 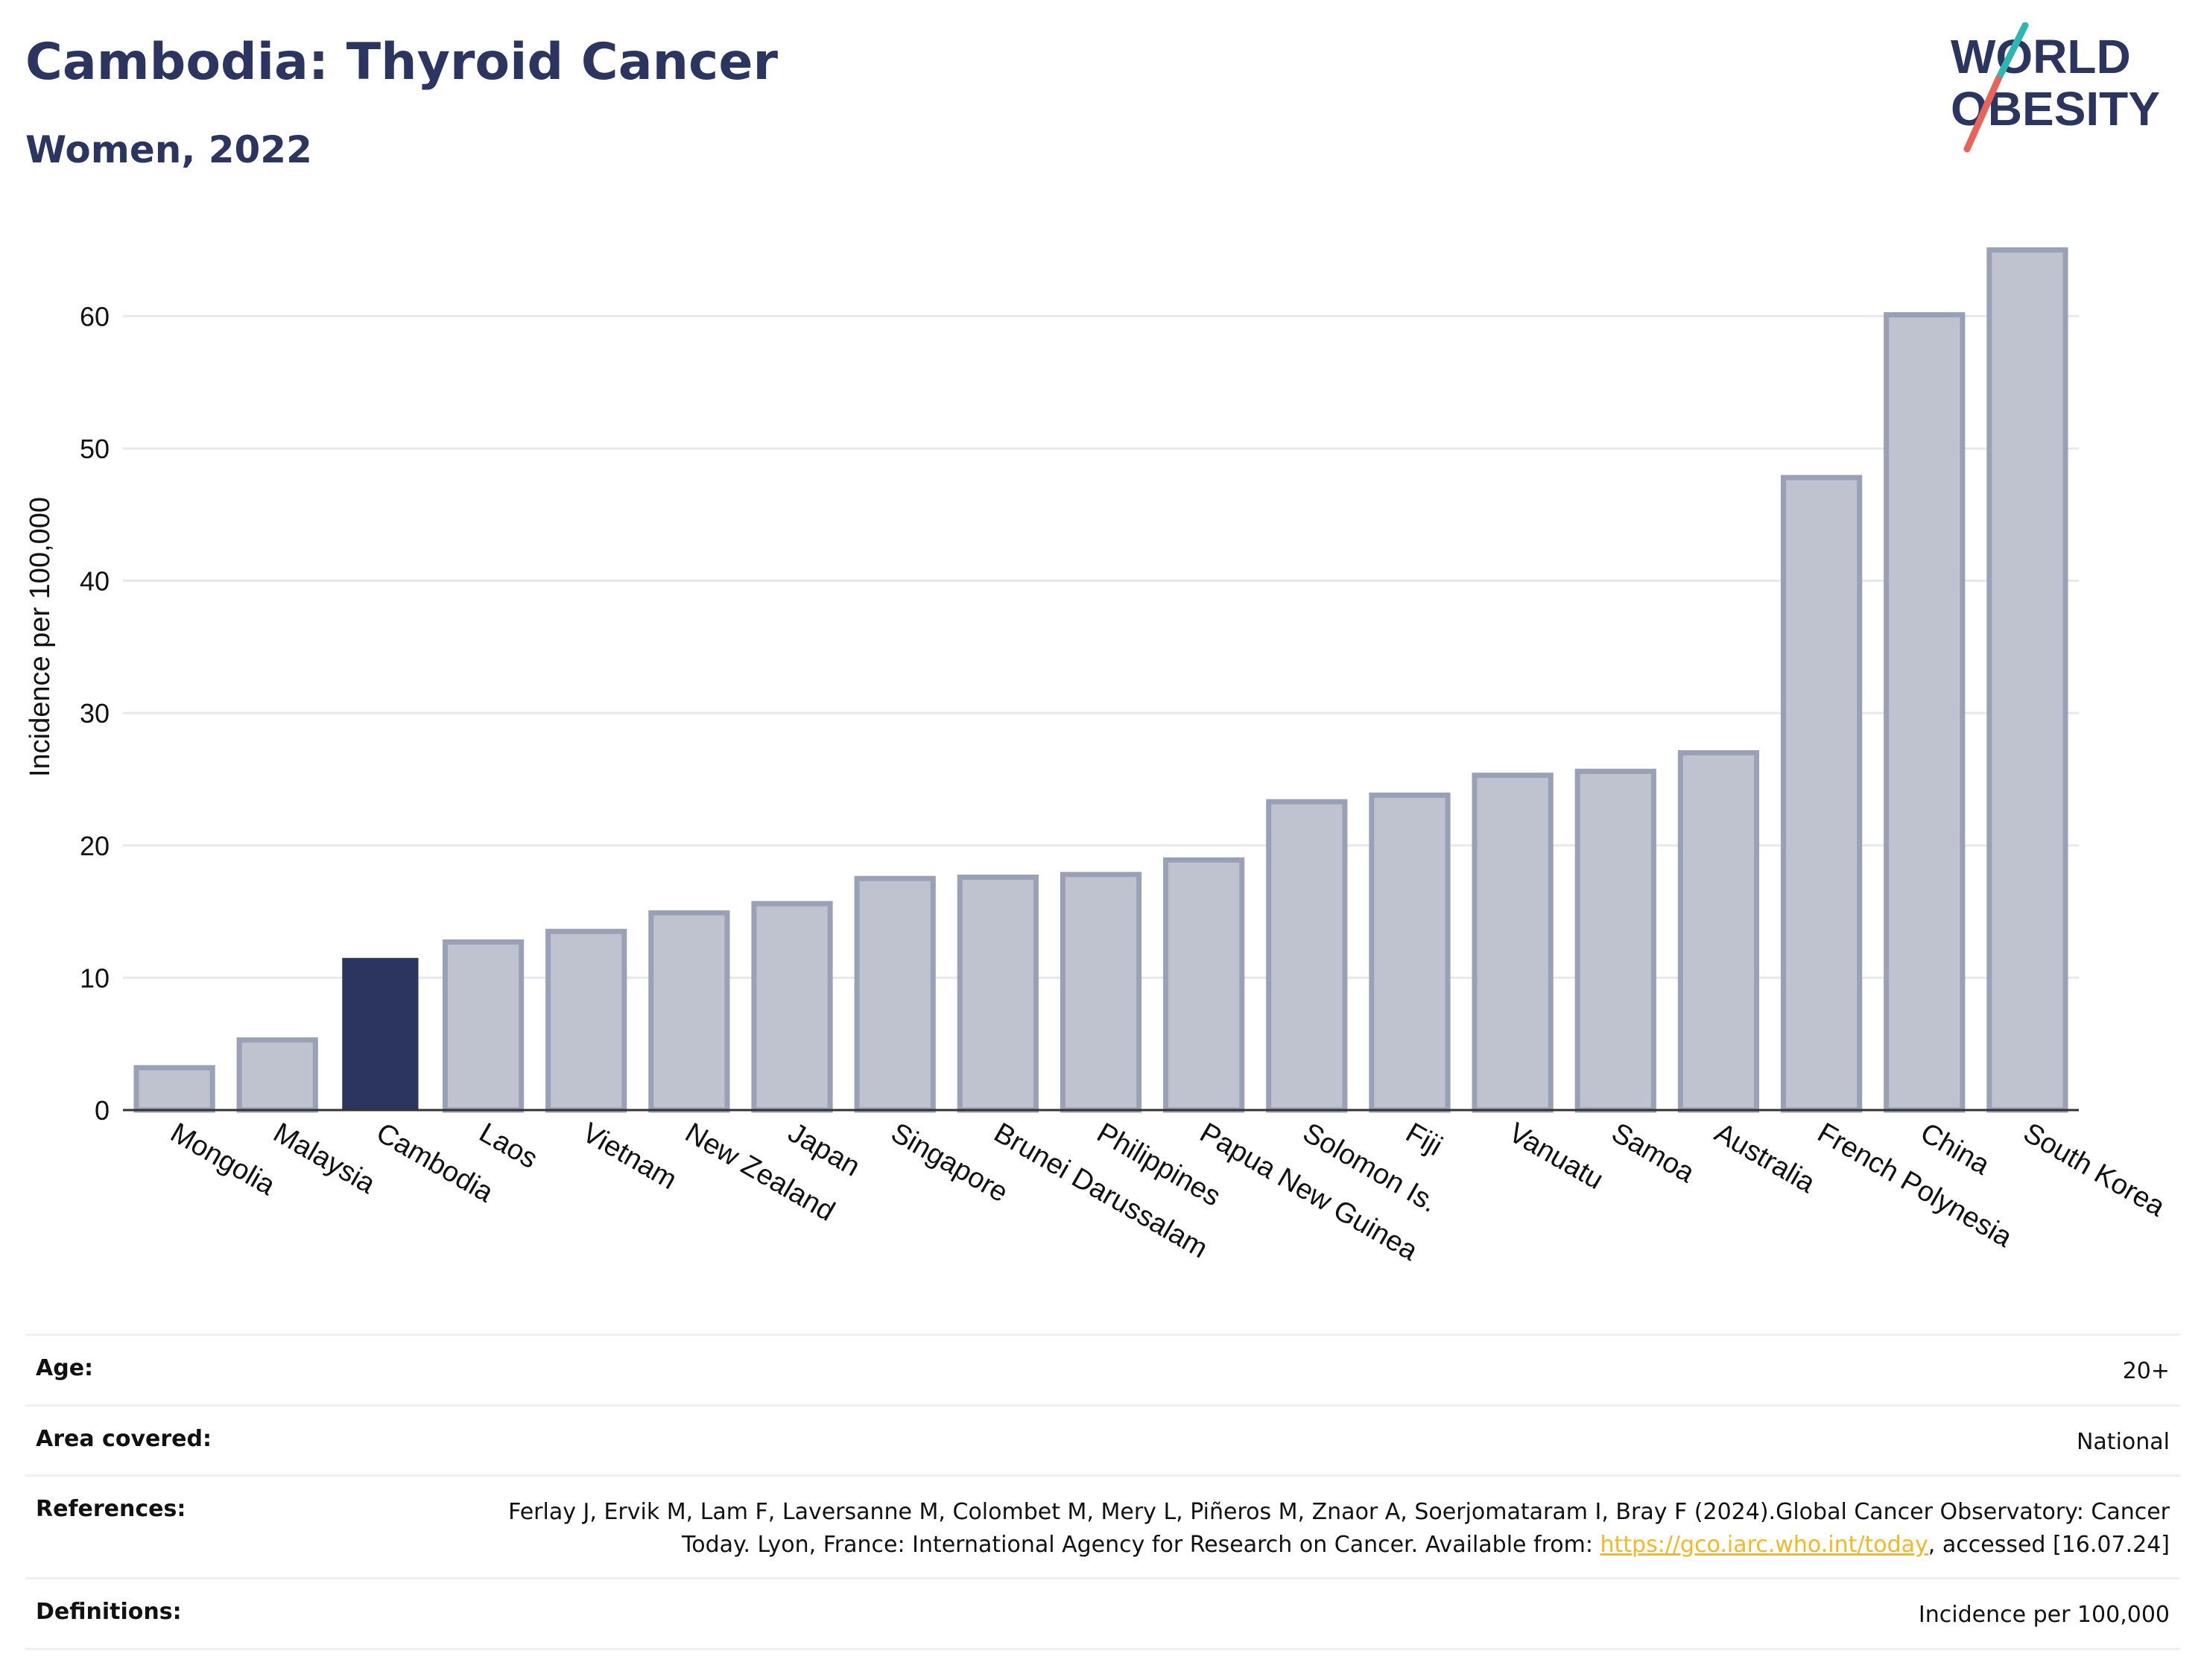 What do you see at coordinates (95, 978) in the screenshot?
I see `y-tick-label: 10` at bounding box center [95, 978].